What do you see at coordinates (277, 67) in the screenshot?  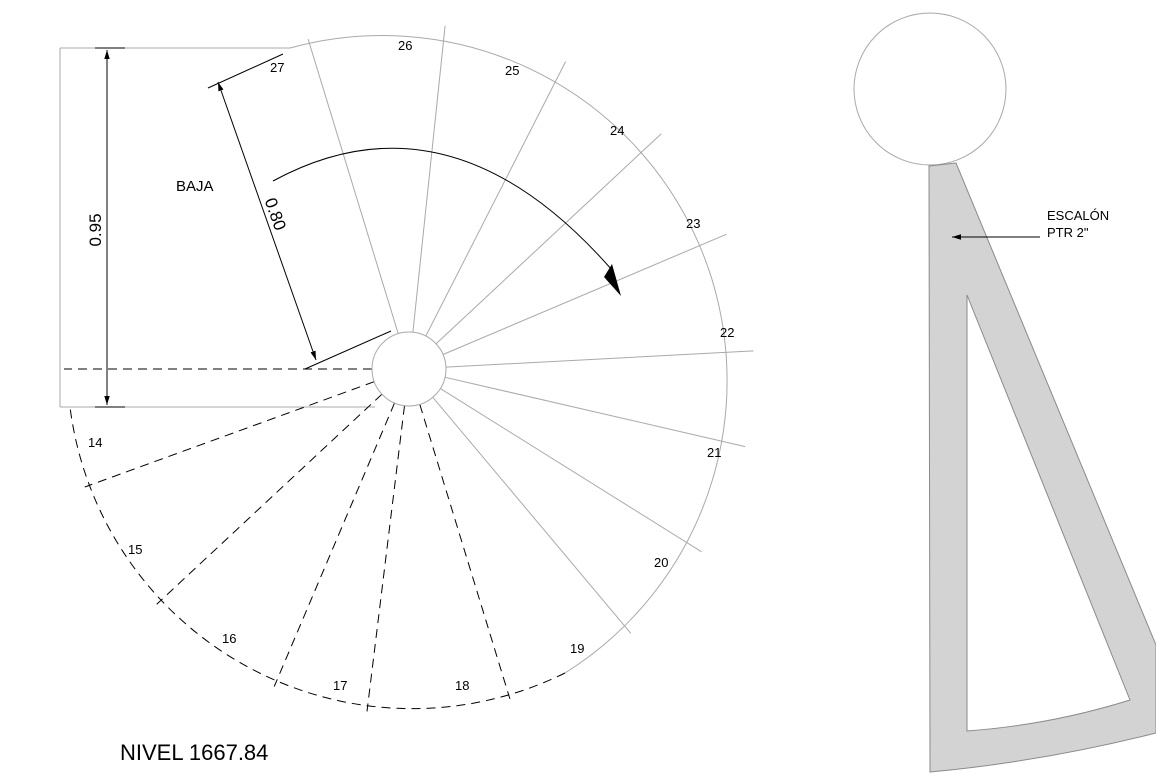 I see `step-number-27: 27` at bounding box center [277, 67].